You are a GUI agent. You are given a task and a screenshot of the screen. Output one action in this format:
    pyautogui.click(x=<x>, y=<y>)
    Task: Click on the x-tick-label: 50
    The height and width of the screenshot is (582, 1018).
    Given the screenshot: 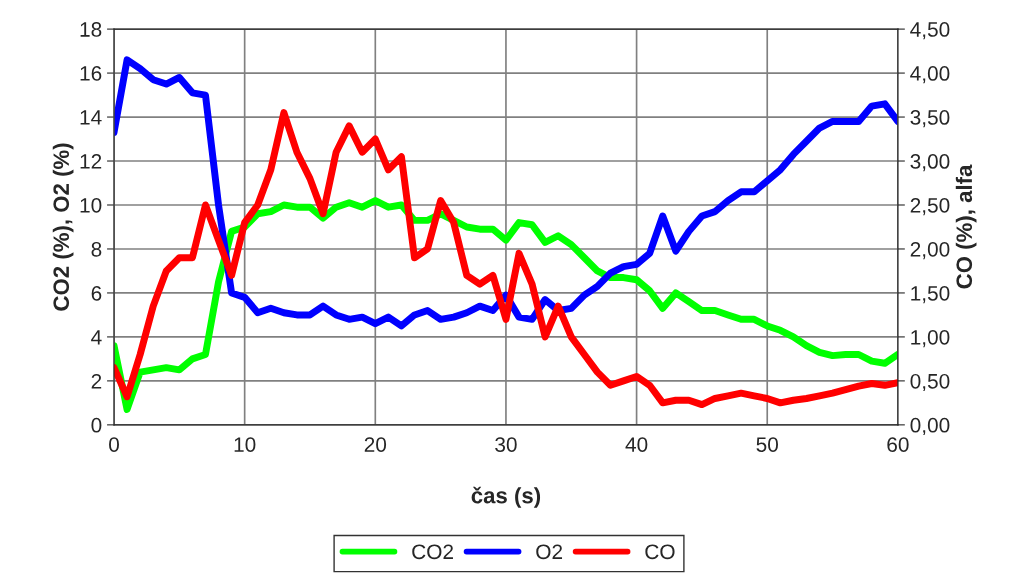 What is the action you would take?
    pyautogui.click(x=767, y=444)
    